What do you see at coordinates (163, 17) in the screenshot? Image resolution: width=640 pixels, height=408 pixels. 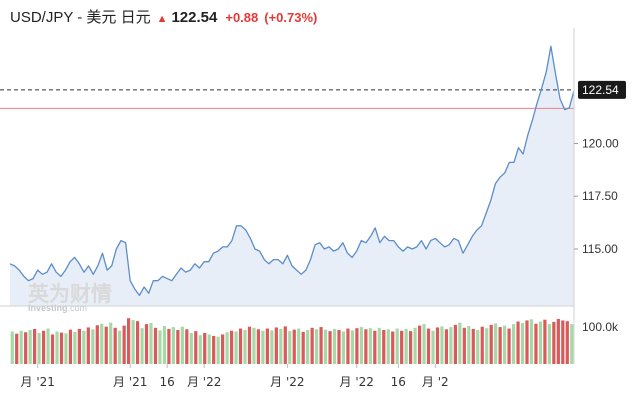 I see `chart-header: USD/JPY - 美元 日元 ▲ 122.54 +0.88 (+0.73%)` at bounding box center [163, 17].